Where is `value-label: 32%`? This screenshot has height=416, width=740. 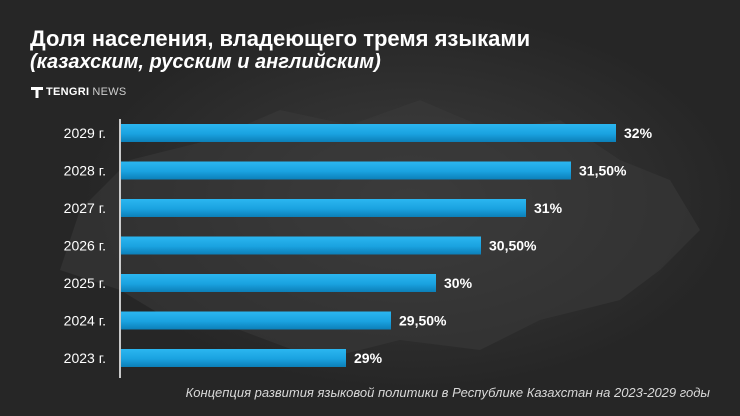
value-label: 32% is located at coordinates (638, 133).